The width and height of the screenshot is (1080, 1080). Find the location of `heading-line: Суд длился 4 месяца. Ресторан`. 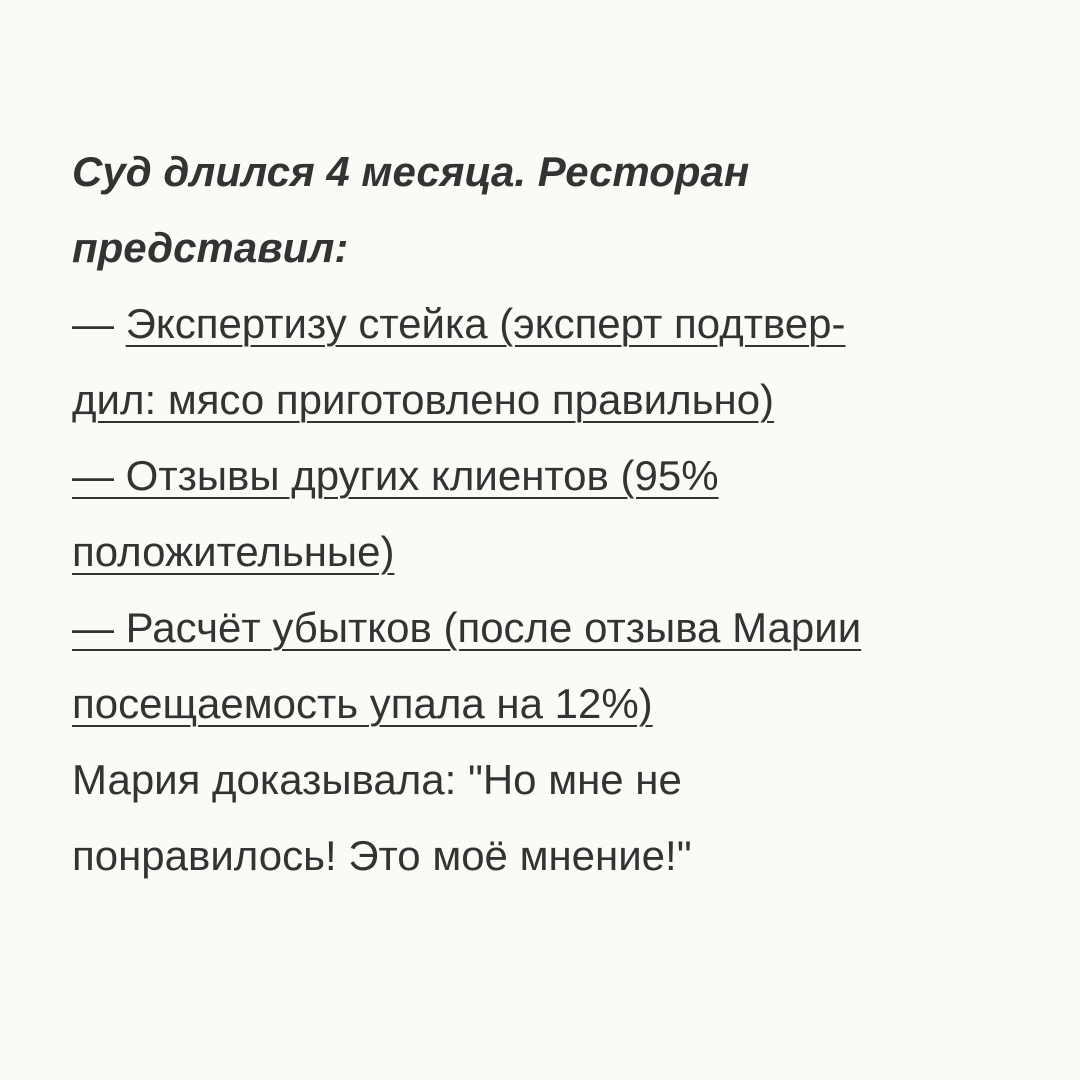

heading-line: Суд длился 4 месяца. Ресторан is located at coordinates (411, 171).